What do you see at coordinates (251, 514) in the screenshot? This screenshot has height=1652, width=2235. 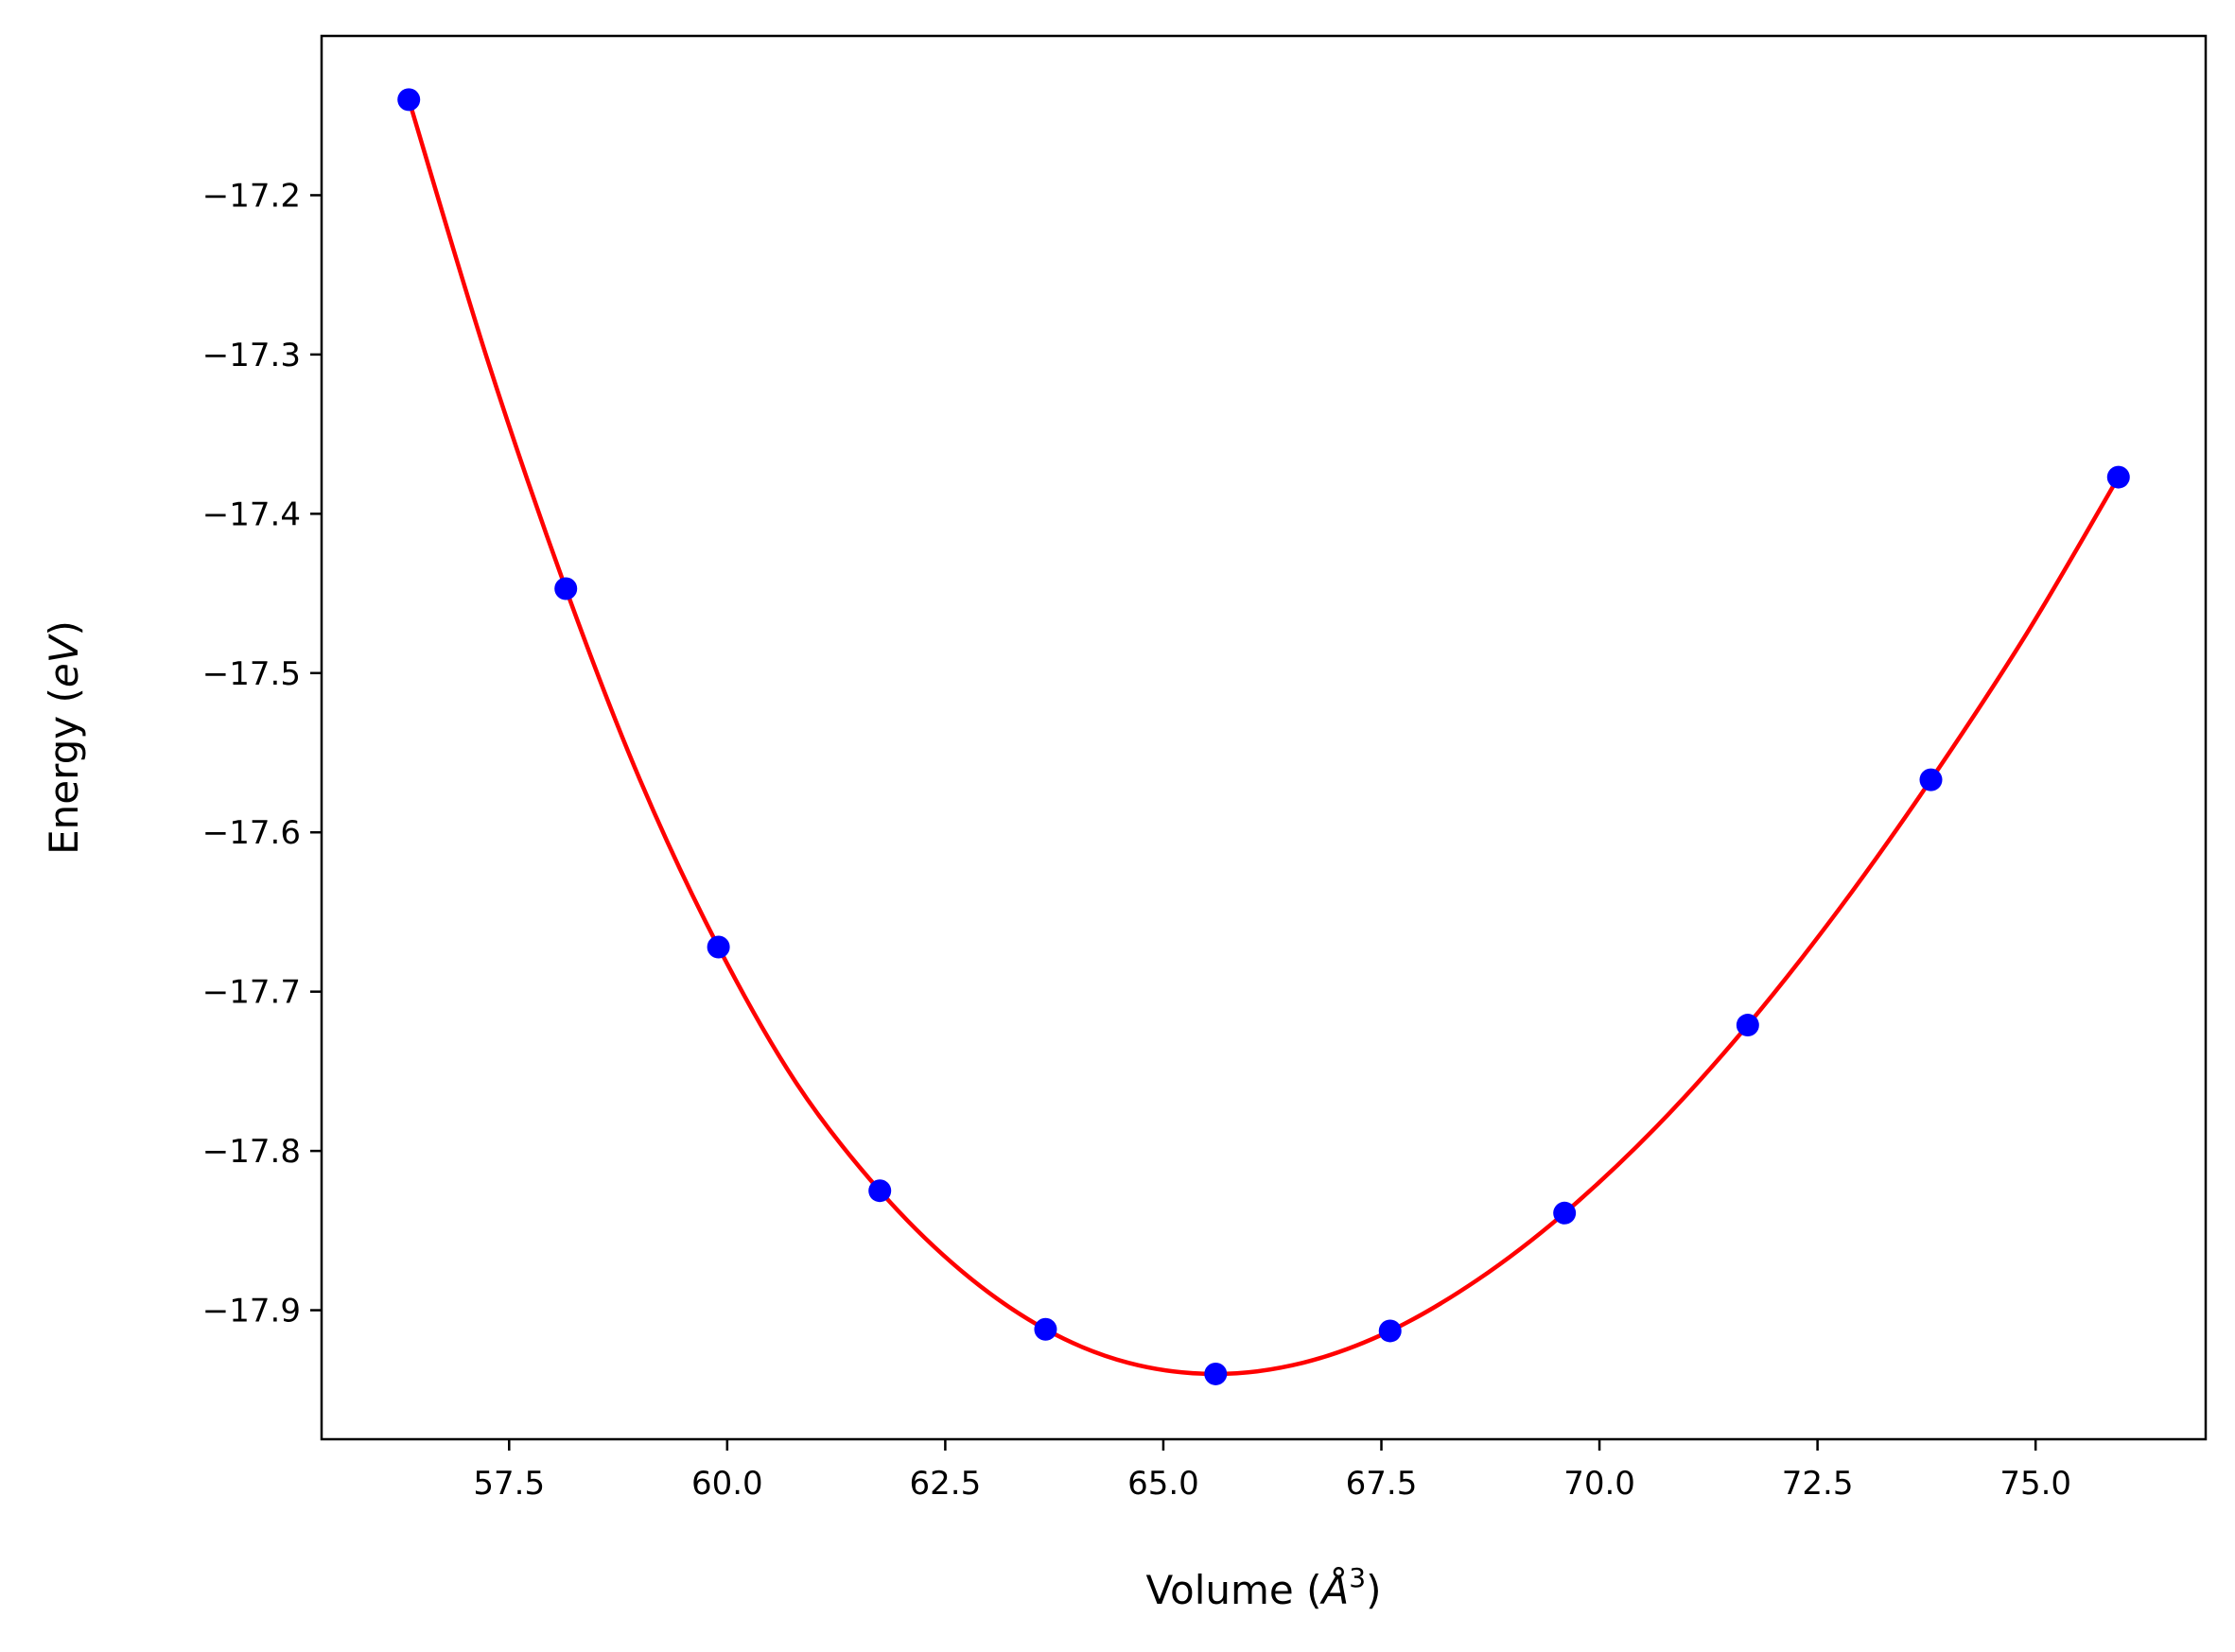 I see `y-tick-label: −17.4` at bounding box center [251, 514].